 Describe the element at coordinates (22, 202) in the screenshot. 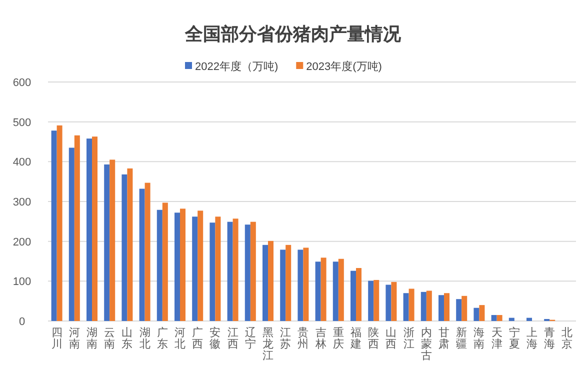

I see `y-tick-label: 300` at that location.